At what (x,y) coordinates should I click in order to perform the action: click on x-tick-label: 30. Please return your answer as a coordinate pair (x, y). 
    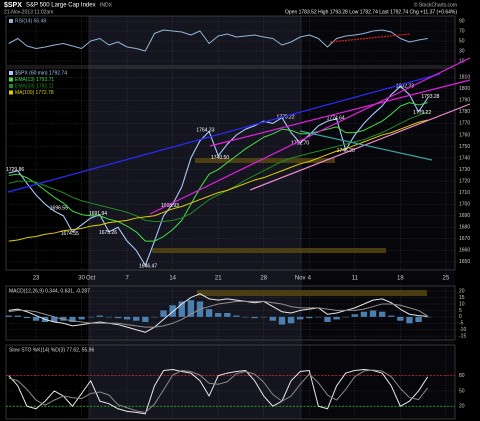
    Looking at the image, I should click on (81, 279).